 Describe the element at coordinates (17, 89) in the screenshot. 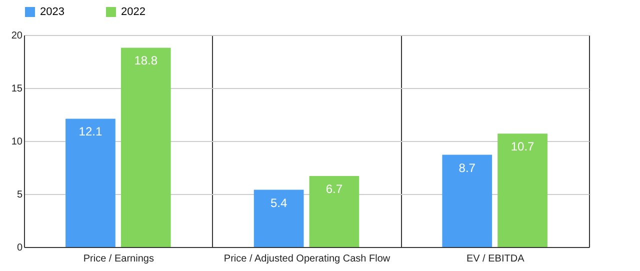

I see `y-tick-label: 15` at that location.